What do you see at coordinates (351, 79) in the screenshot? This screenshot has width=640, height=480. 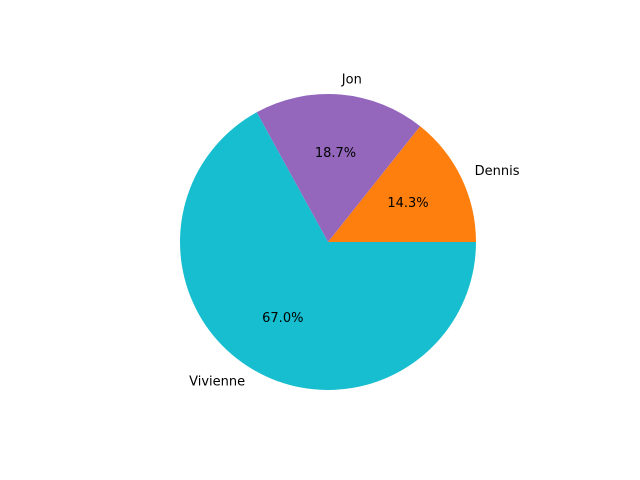 I see `slice-label-jon: Jon` at bounding box center [351, 79].